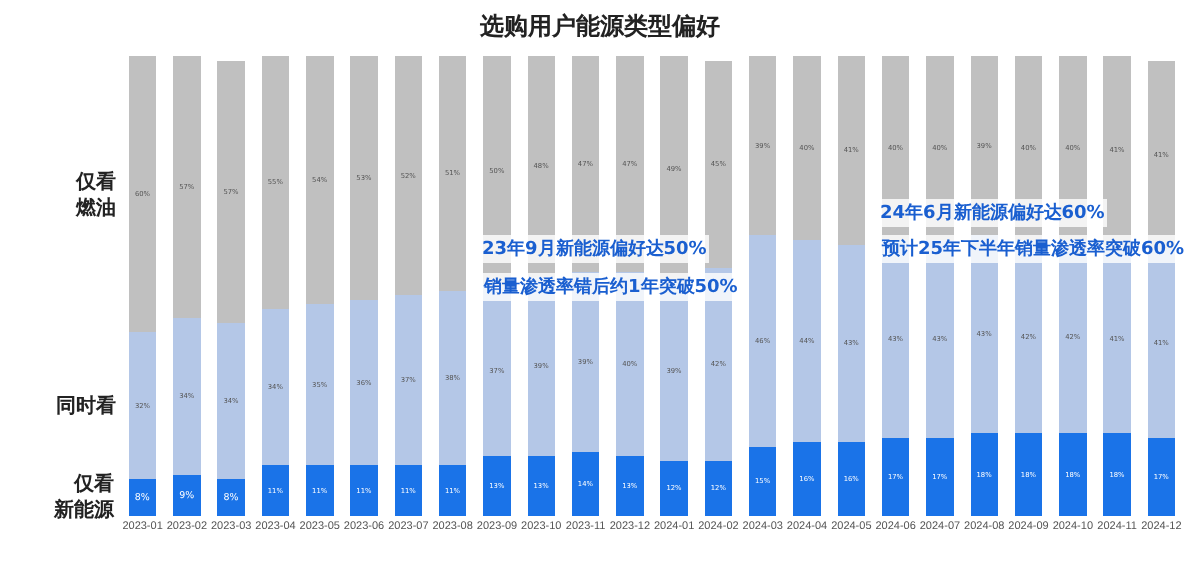 This screenshot has width=1200, height=576. What do you see at coordinates (86, 406) in the screenshot?
I see `series-label: 同时看` at bounding box center [86, 406].